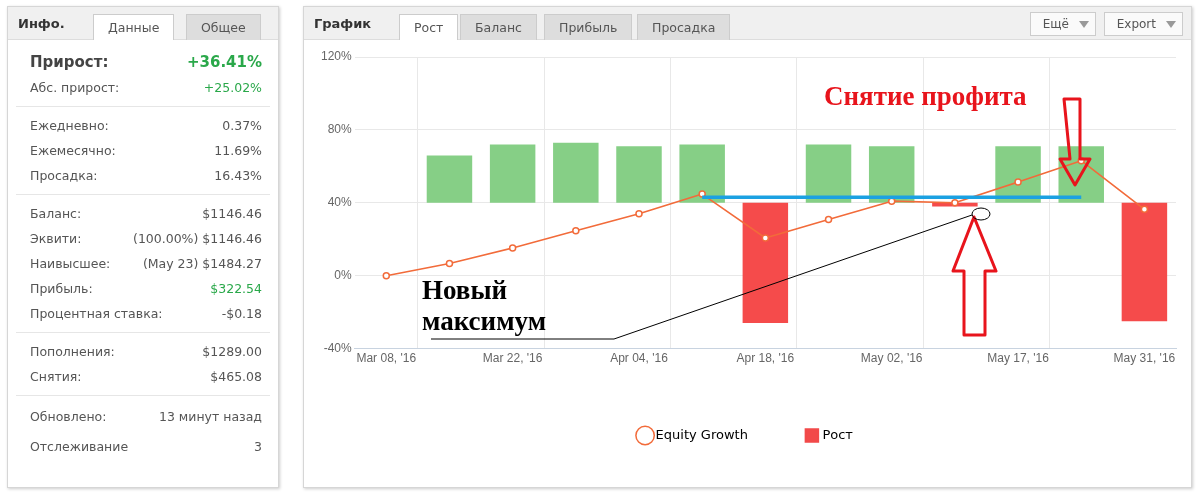 The height and width of the screenshot is (494, 1200). I want to click on text: Инфо., so click(41, 23).